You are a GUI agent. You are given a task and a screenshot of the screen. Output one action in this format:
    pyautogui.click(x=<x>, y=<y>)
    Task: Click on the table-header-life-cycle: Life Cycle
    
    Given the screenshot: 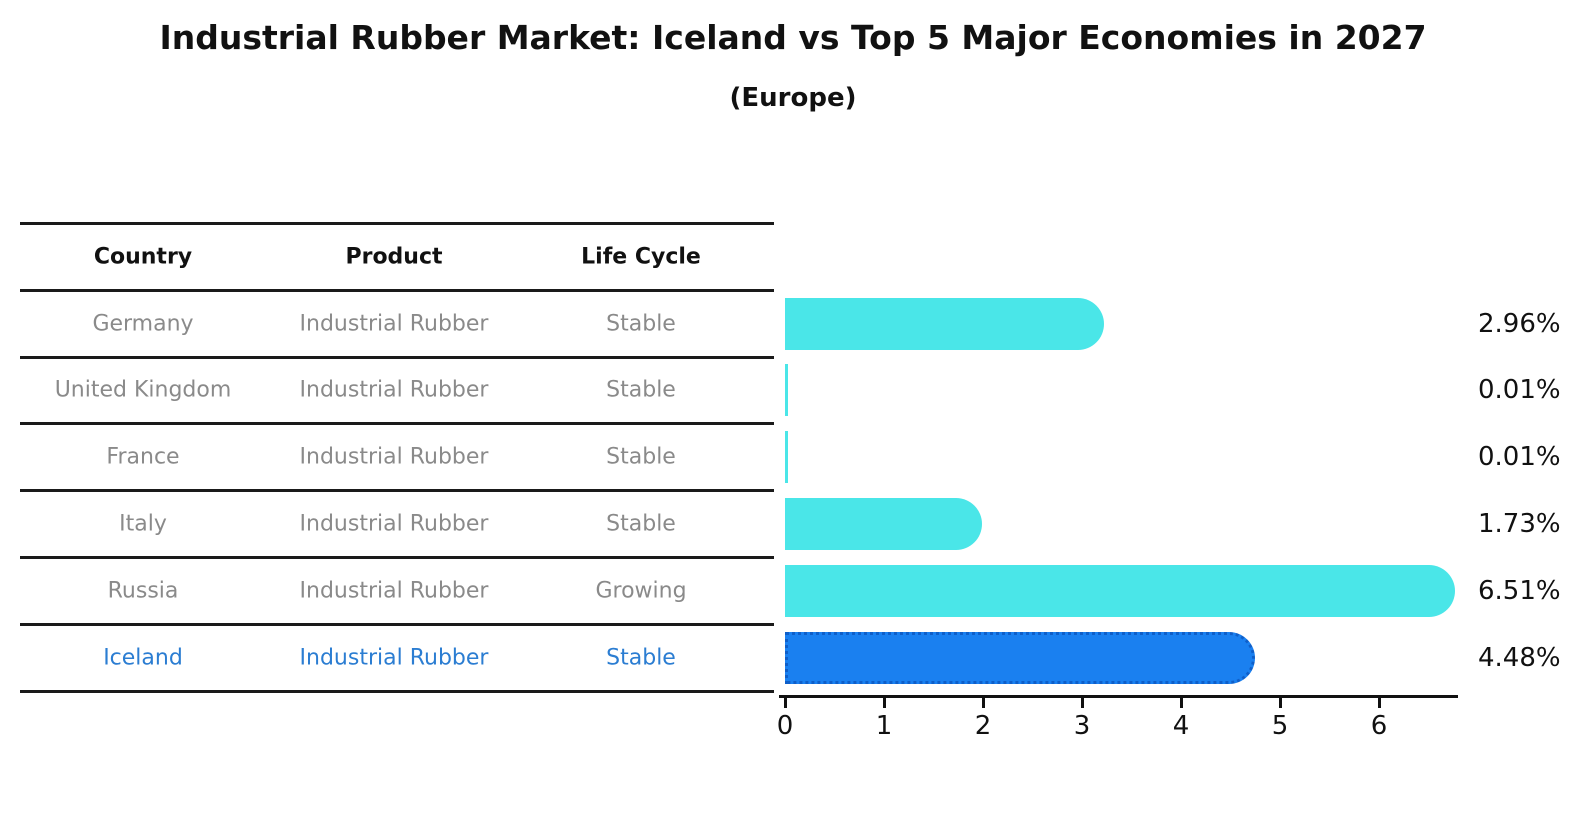 What is the action you would take?
    pyautogui.click(x=641, y=256)
    